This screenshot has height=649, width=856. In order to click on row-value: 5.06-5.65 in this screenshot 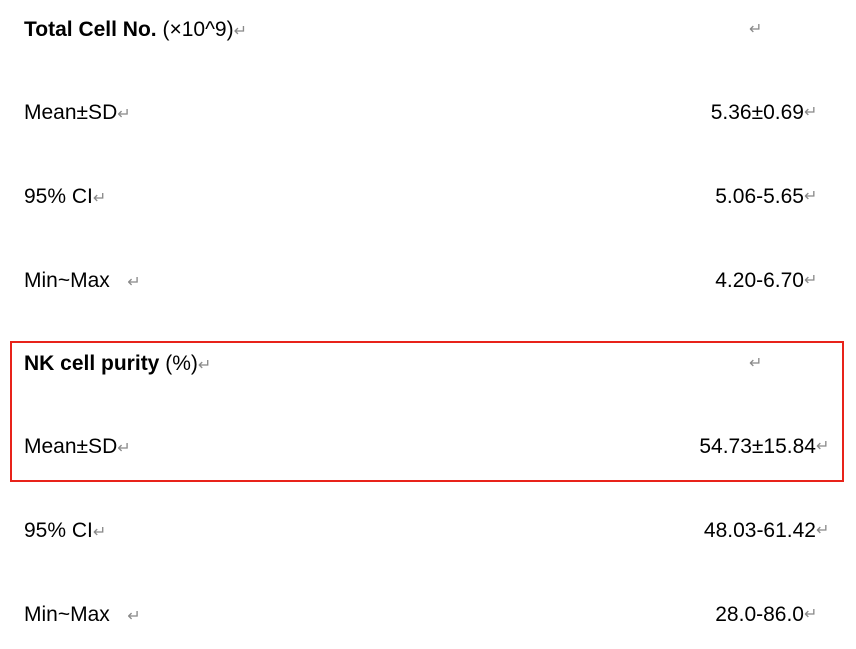, I will do `click(759, 196)`.